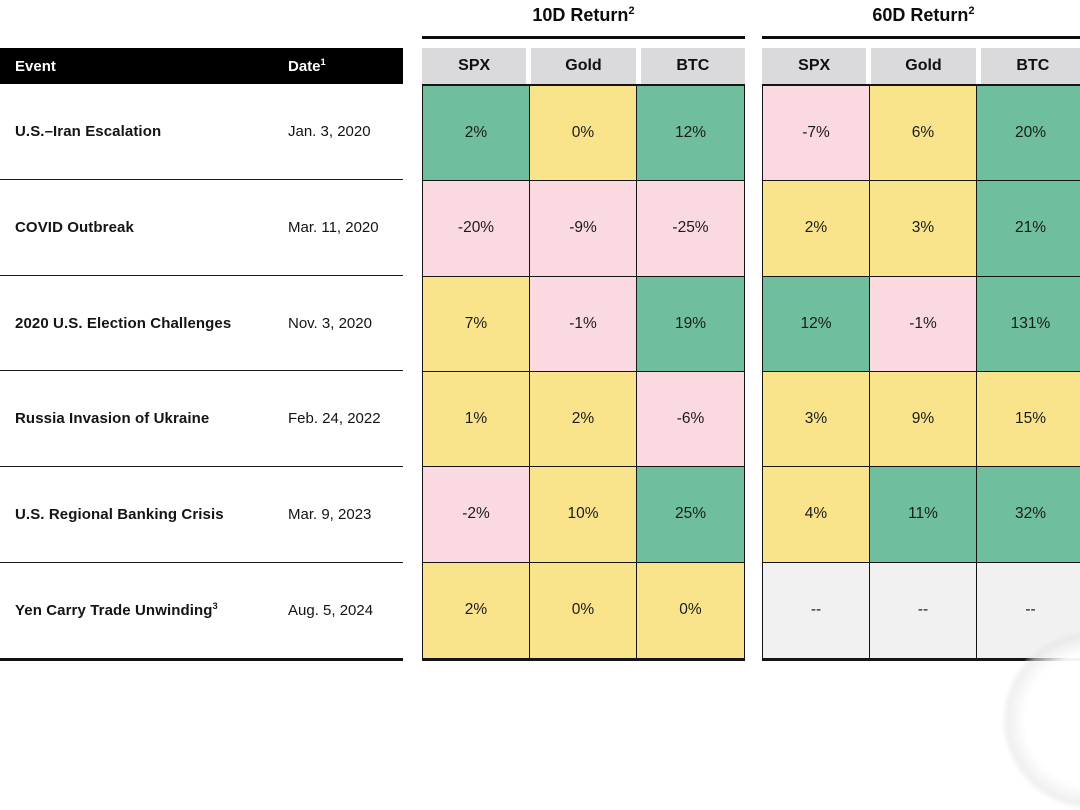  What do you see at coordinates (1028, 610) in the screenshot?
I see `return-cell-60d-btc: --` at bounding box center [1028, 610].